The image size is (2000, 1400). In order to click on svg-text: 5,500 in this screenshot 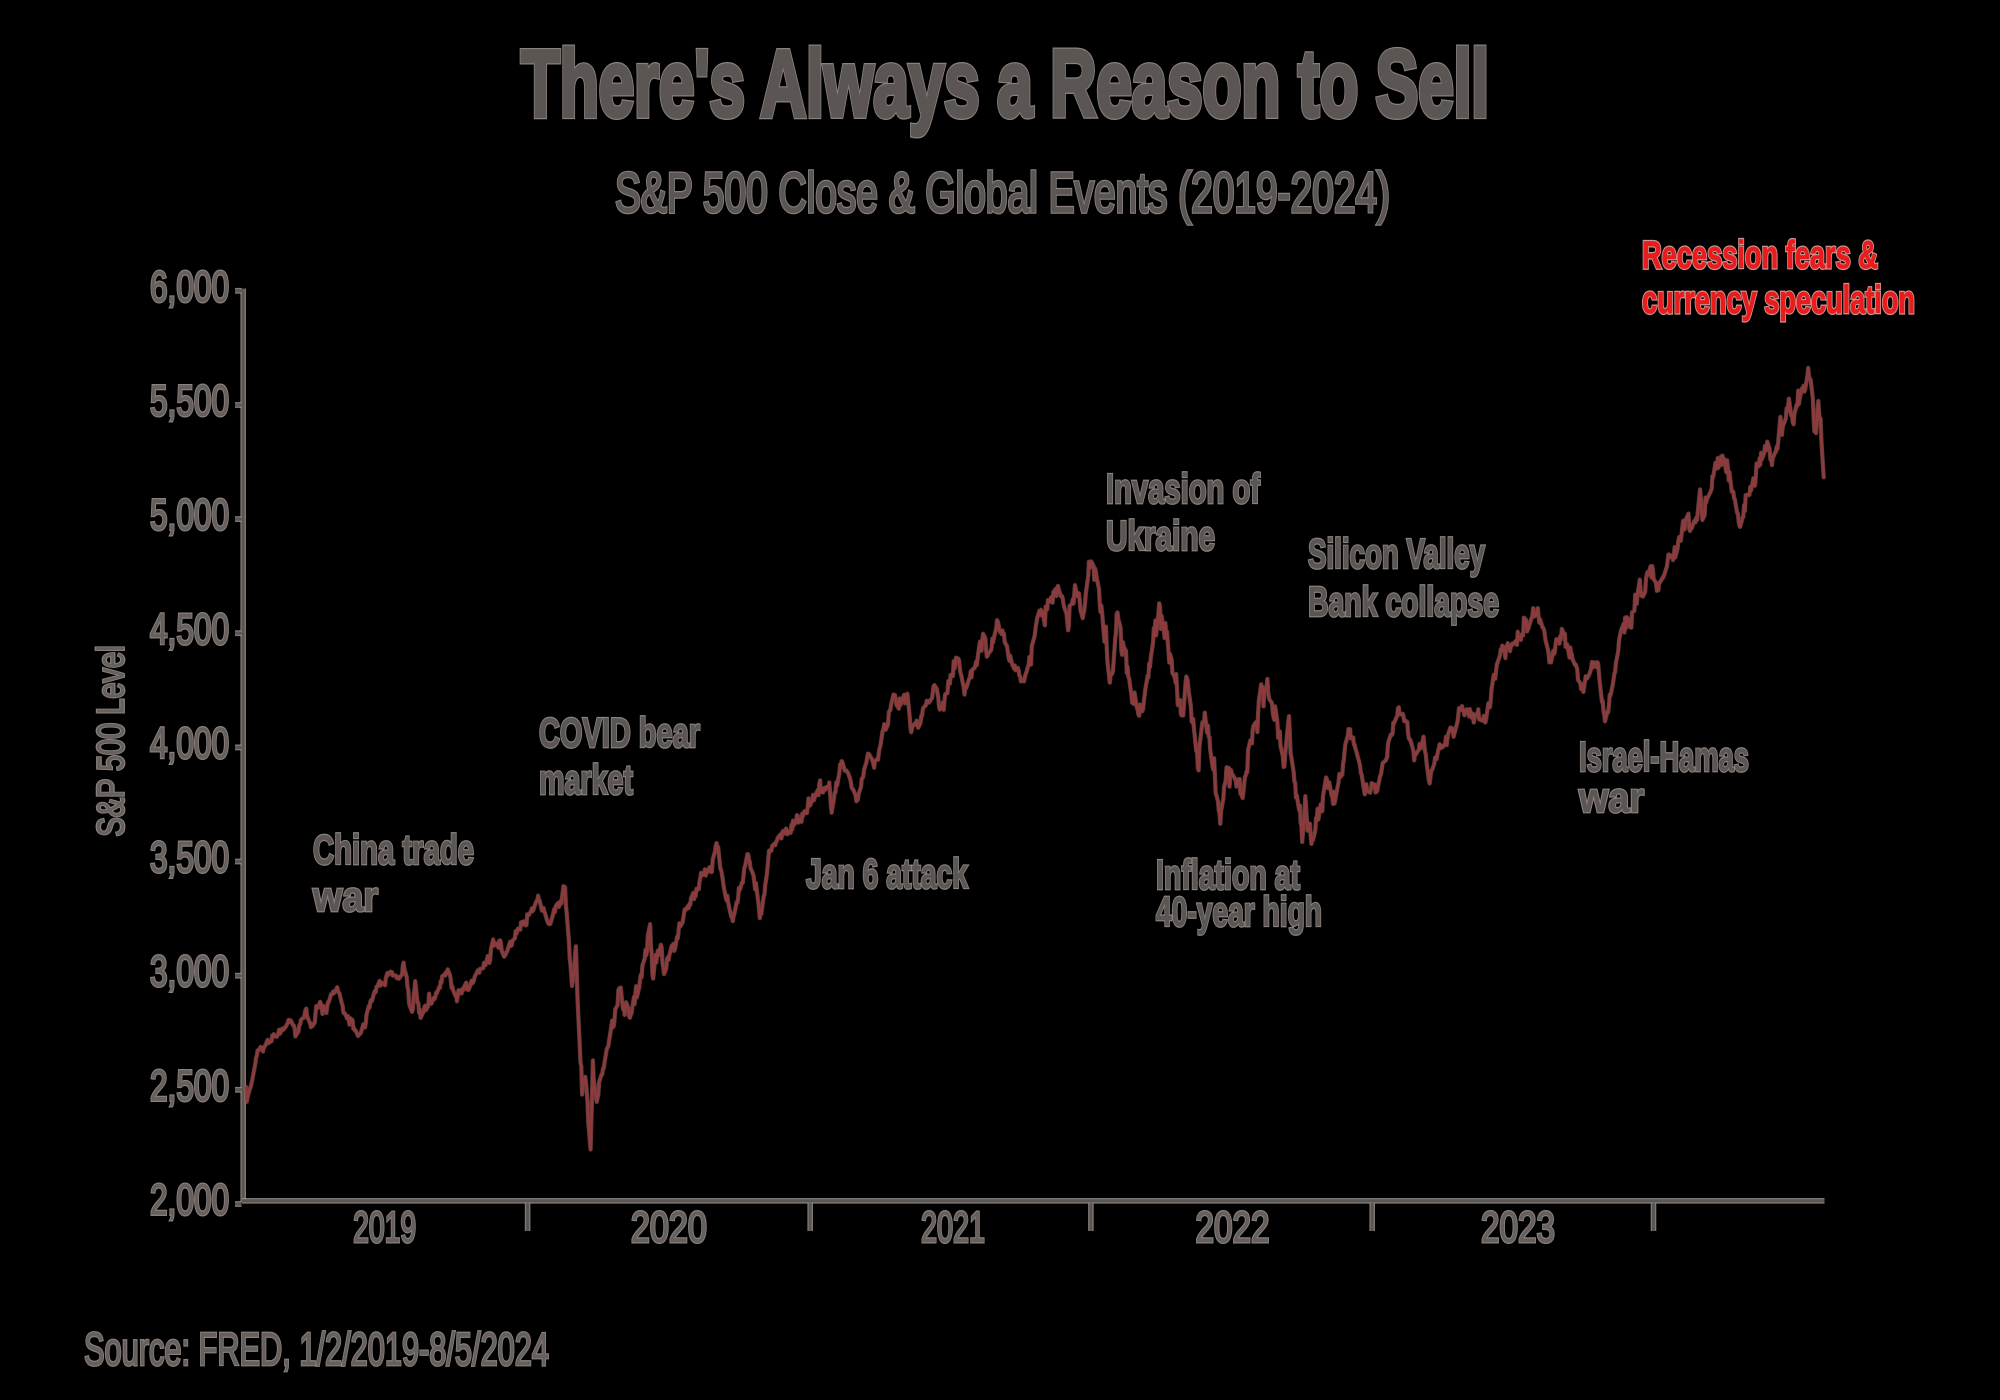, I will do `click(189, 401)`.